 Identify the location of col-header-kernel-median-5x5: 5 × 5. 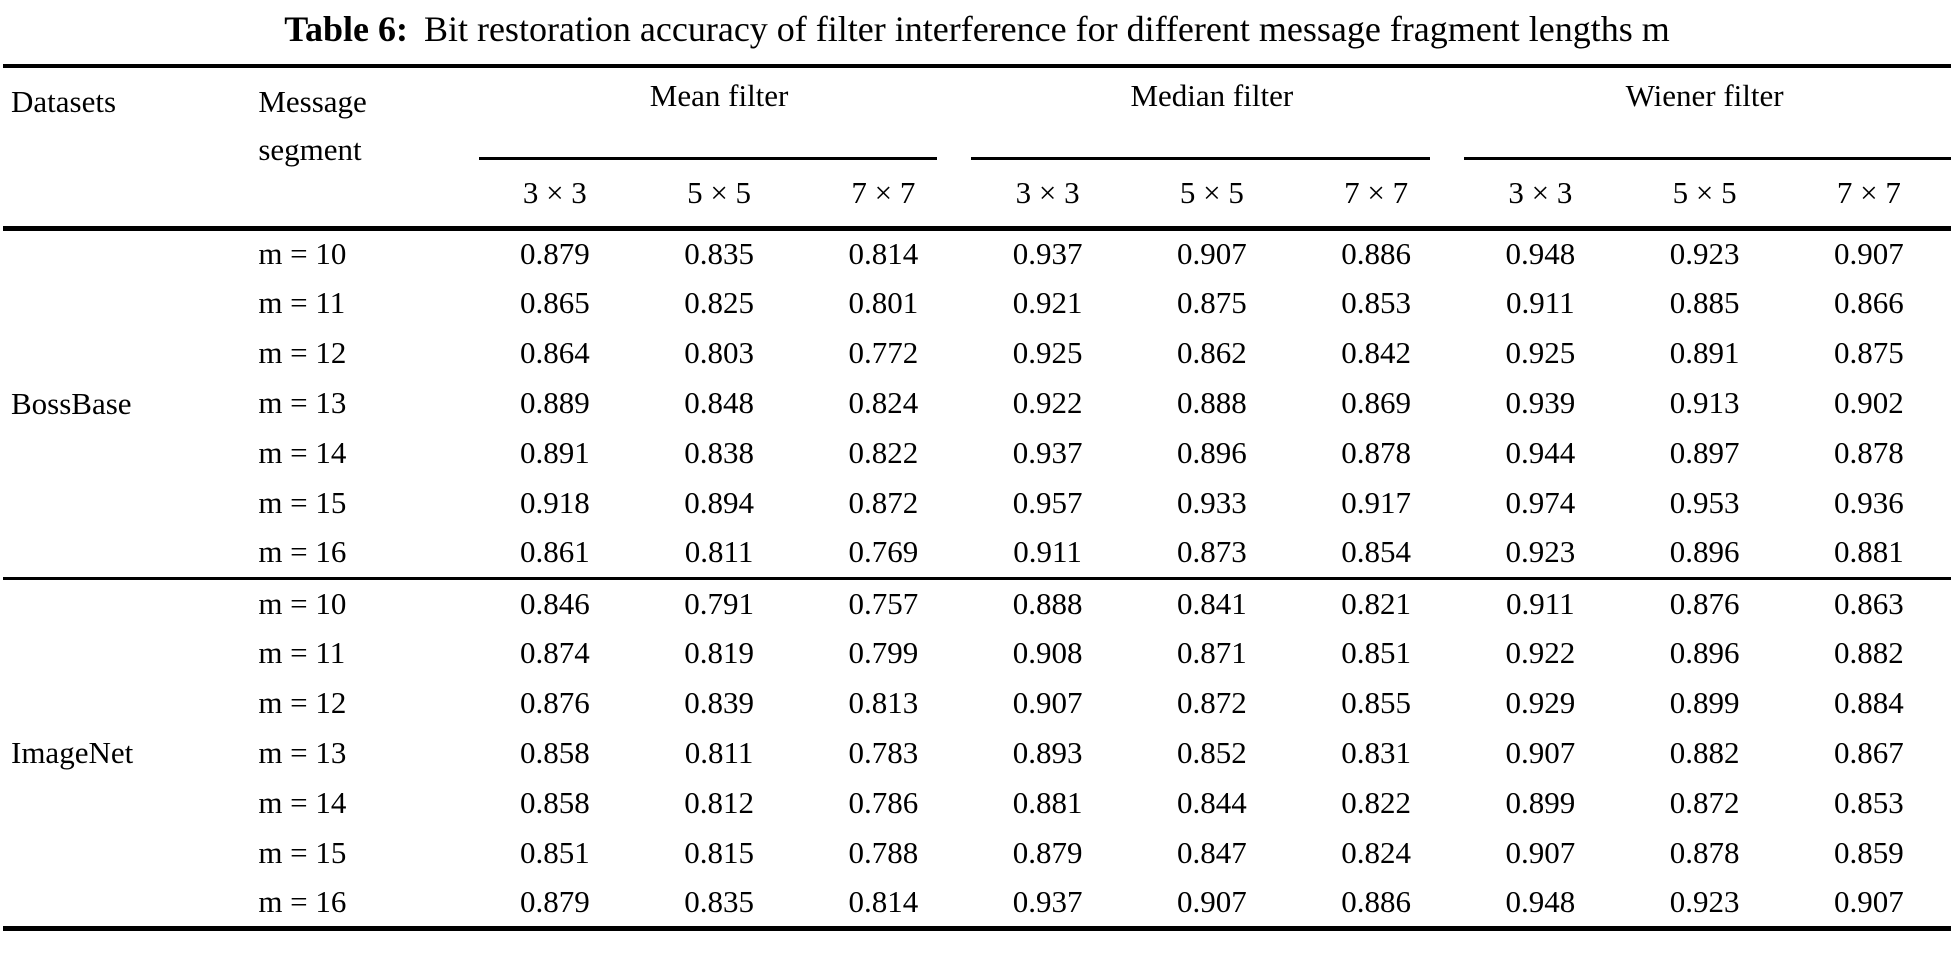
(1211, 195).